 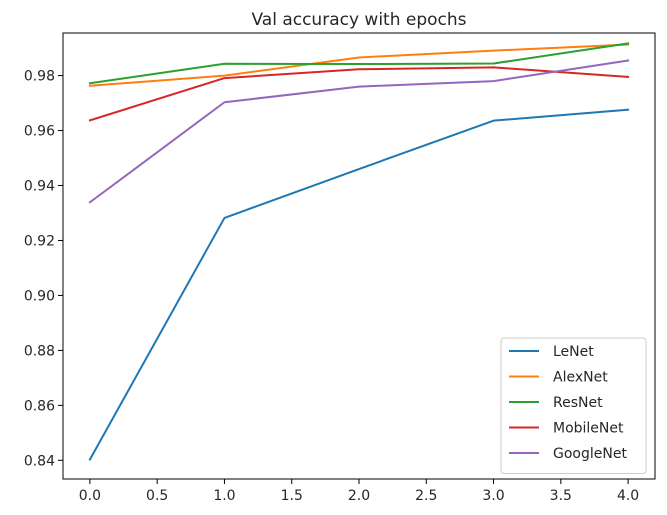 What do you see at coordinates (359, 496) in the screenshot?
I see `x-tick-label: 2.0` at bounding box center [359, 496].